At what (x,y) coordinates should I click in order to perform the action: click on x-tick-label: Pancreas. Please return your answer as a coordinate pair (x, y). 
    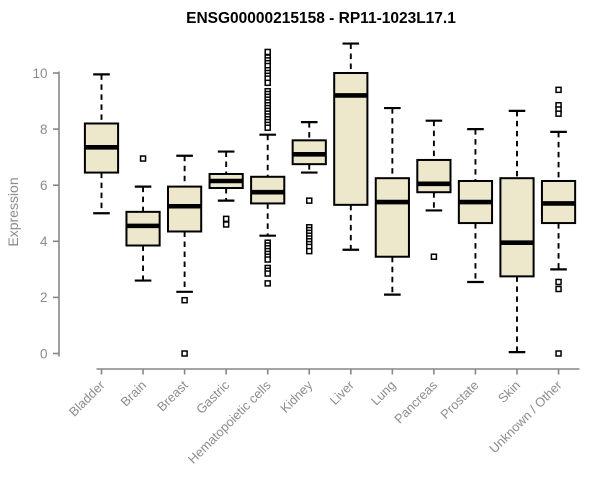
    Looking at the image, I should click on (415, 402).